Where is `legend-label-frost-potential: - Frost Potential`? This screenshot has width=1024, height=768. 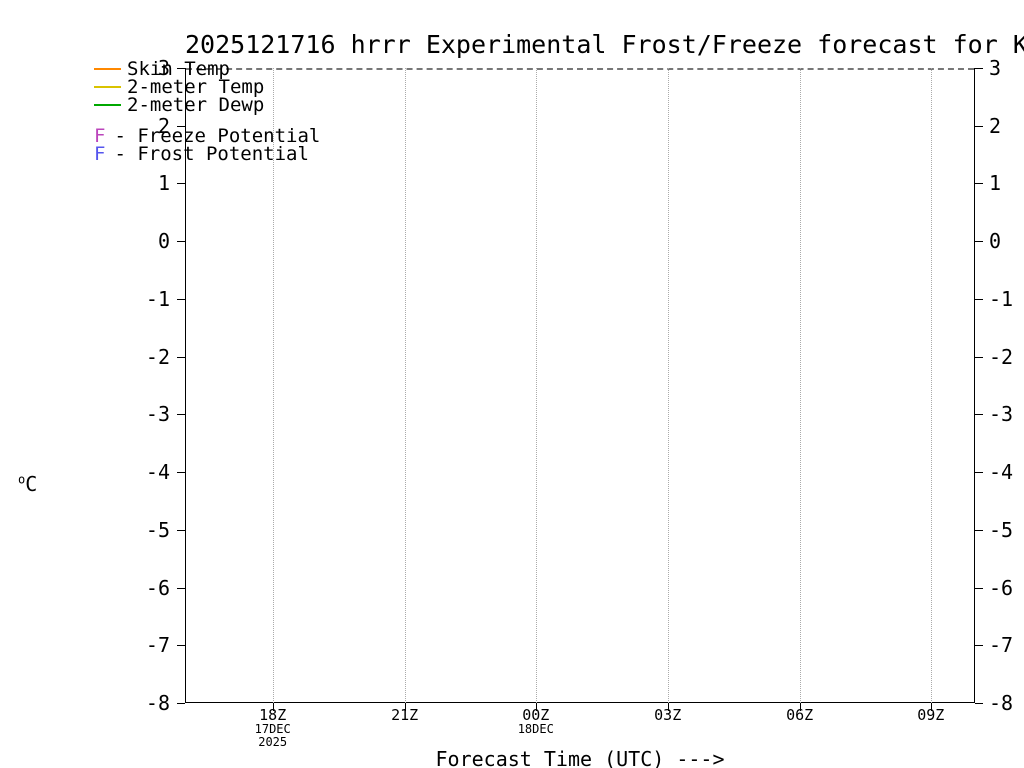
legend-label-frost-potential: - Frost Potential is located at coordinates (211, 154).